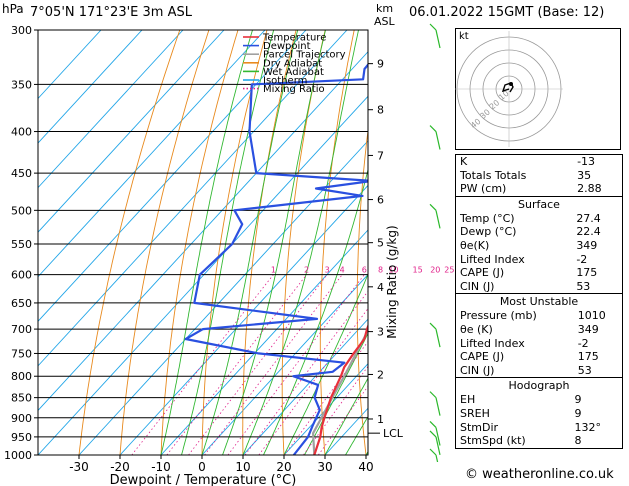  What do you see at coordinates (539, 357) in the screenshot?
I see `mu-row: CAPE (J) 175` at bounding box center [539, 357].